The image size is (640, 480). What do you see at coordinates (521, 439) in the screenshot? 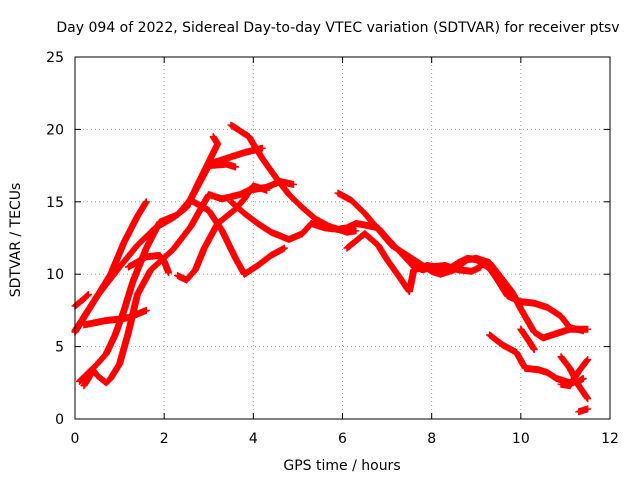
I see `x-tick-label: 10` at bounding box center [521, 439].